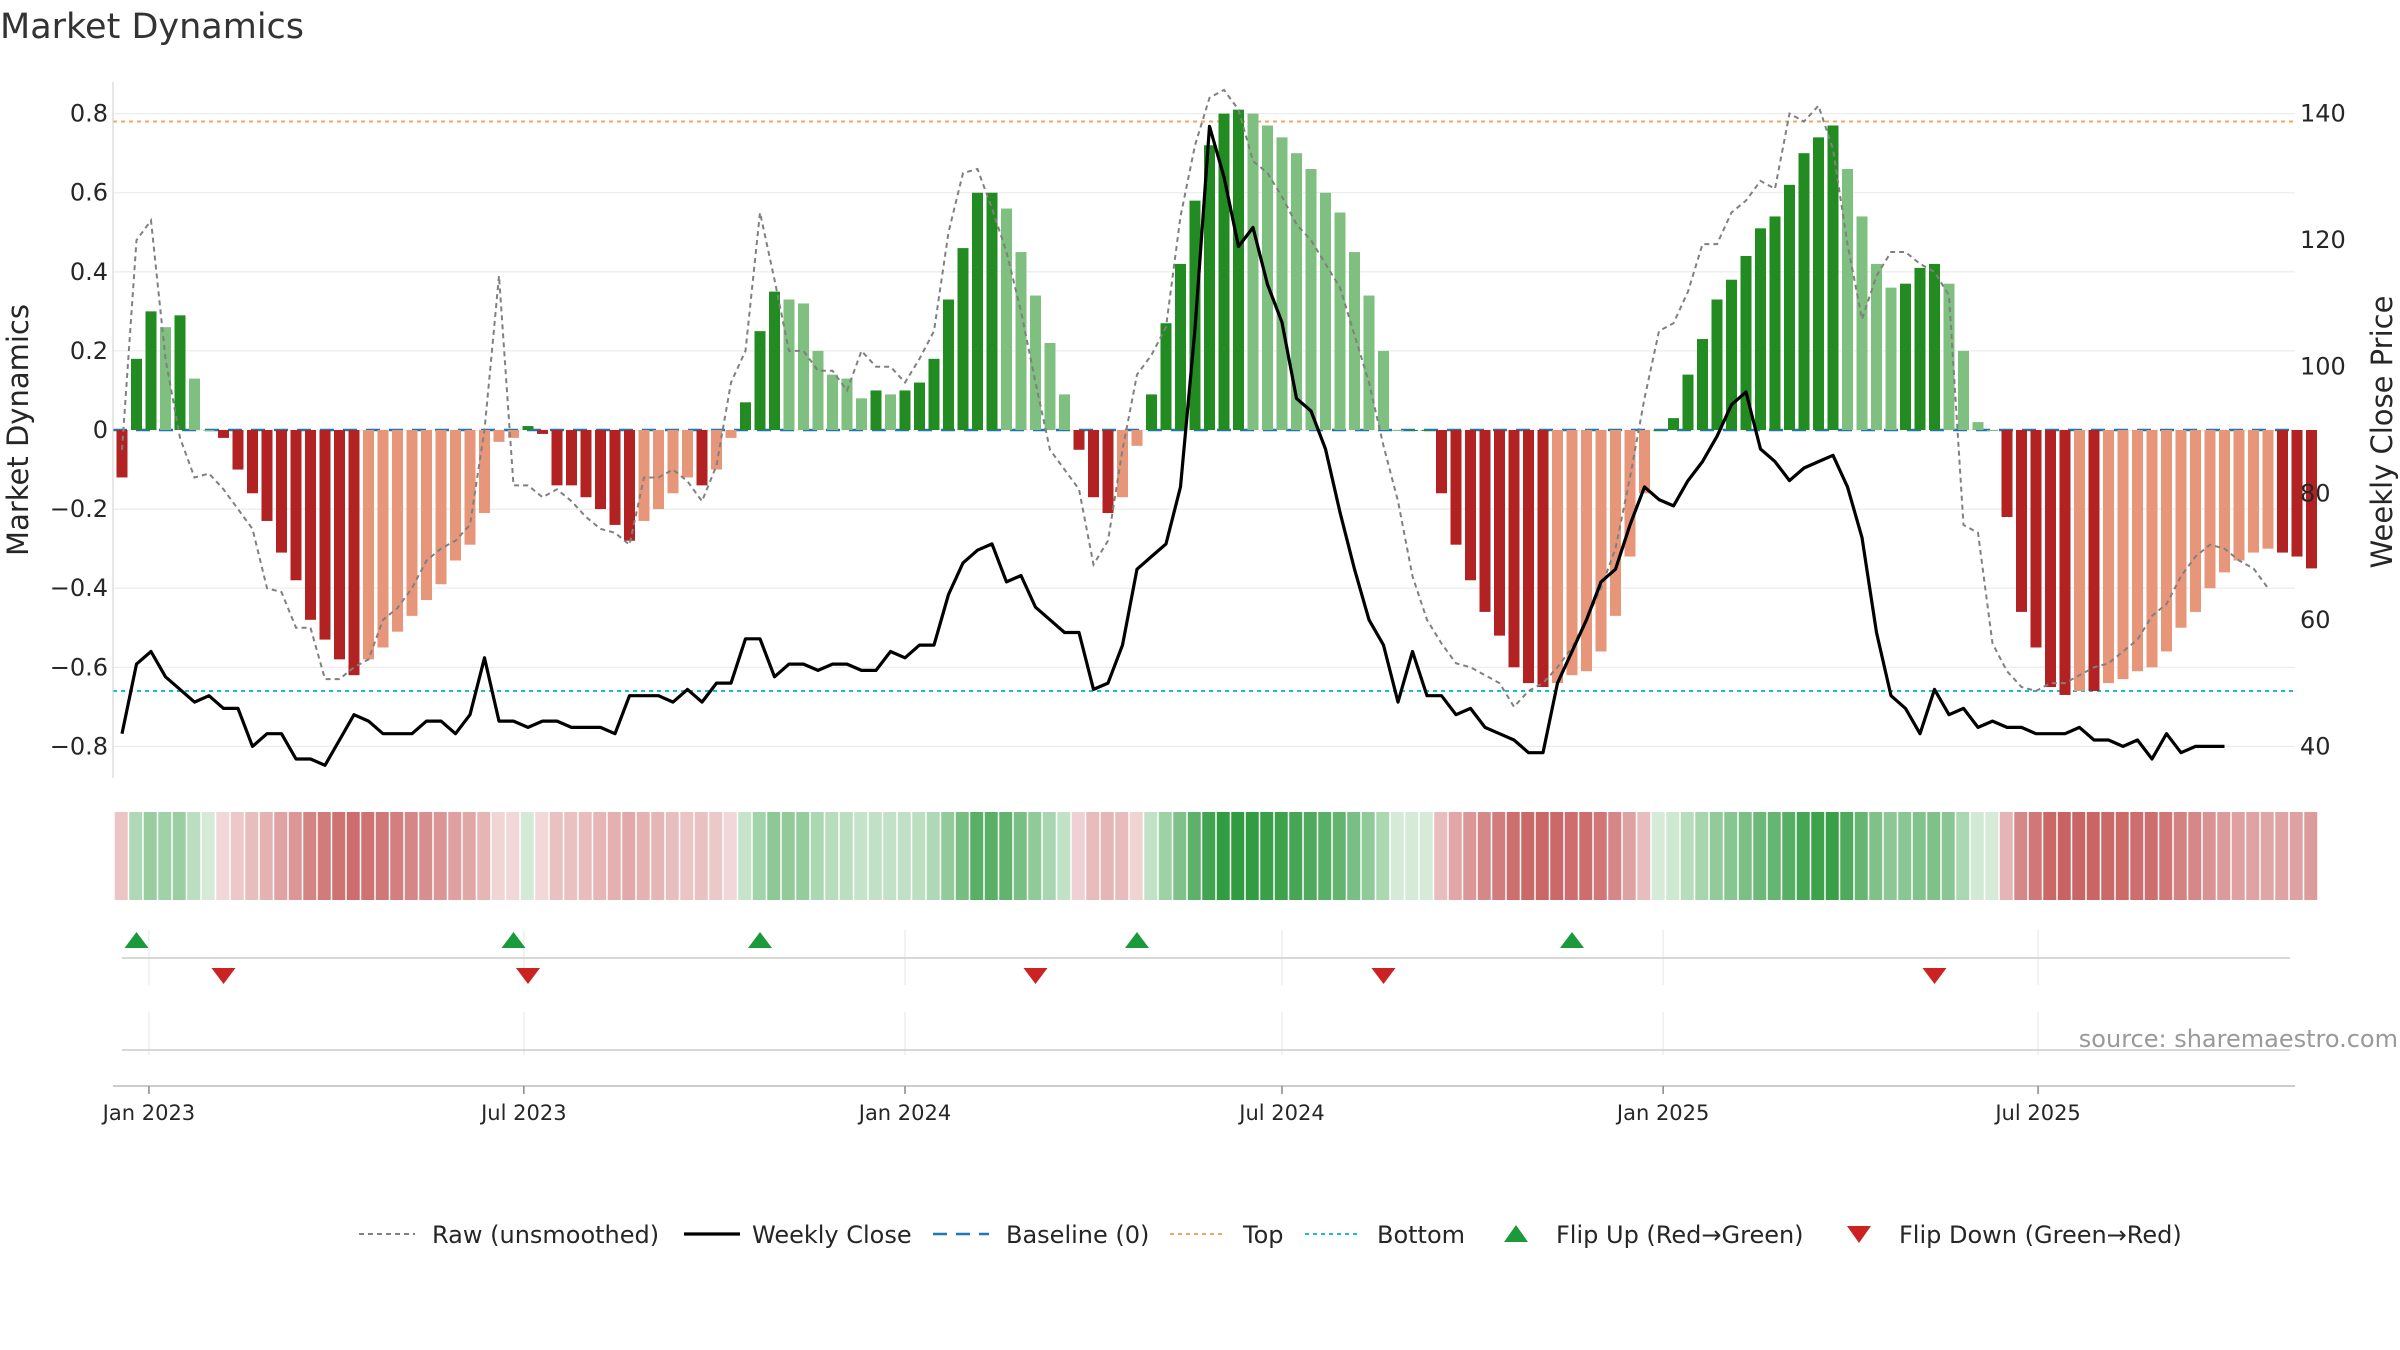 The height and width of the screenshot is (1350, 2400). What do you see at coordinates (2382, 432) in the screenshot?
I see `right-axis-title: Weekly Close Price` at bounding box center [2382, 432].